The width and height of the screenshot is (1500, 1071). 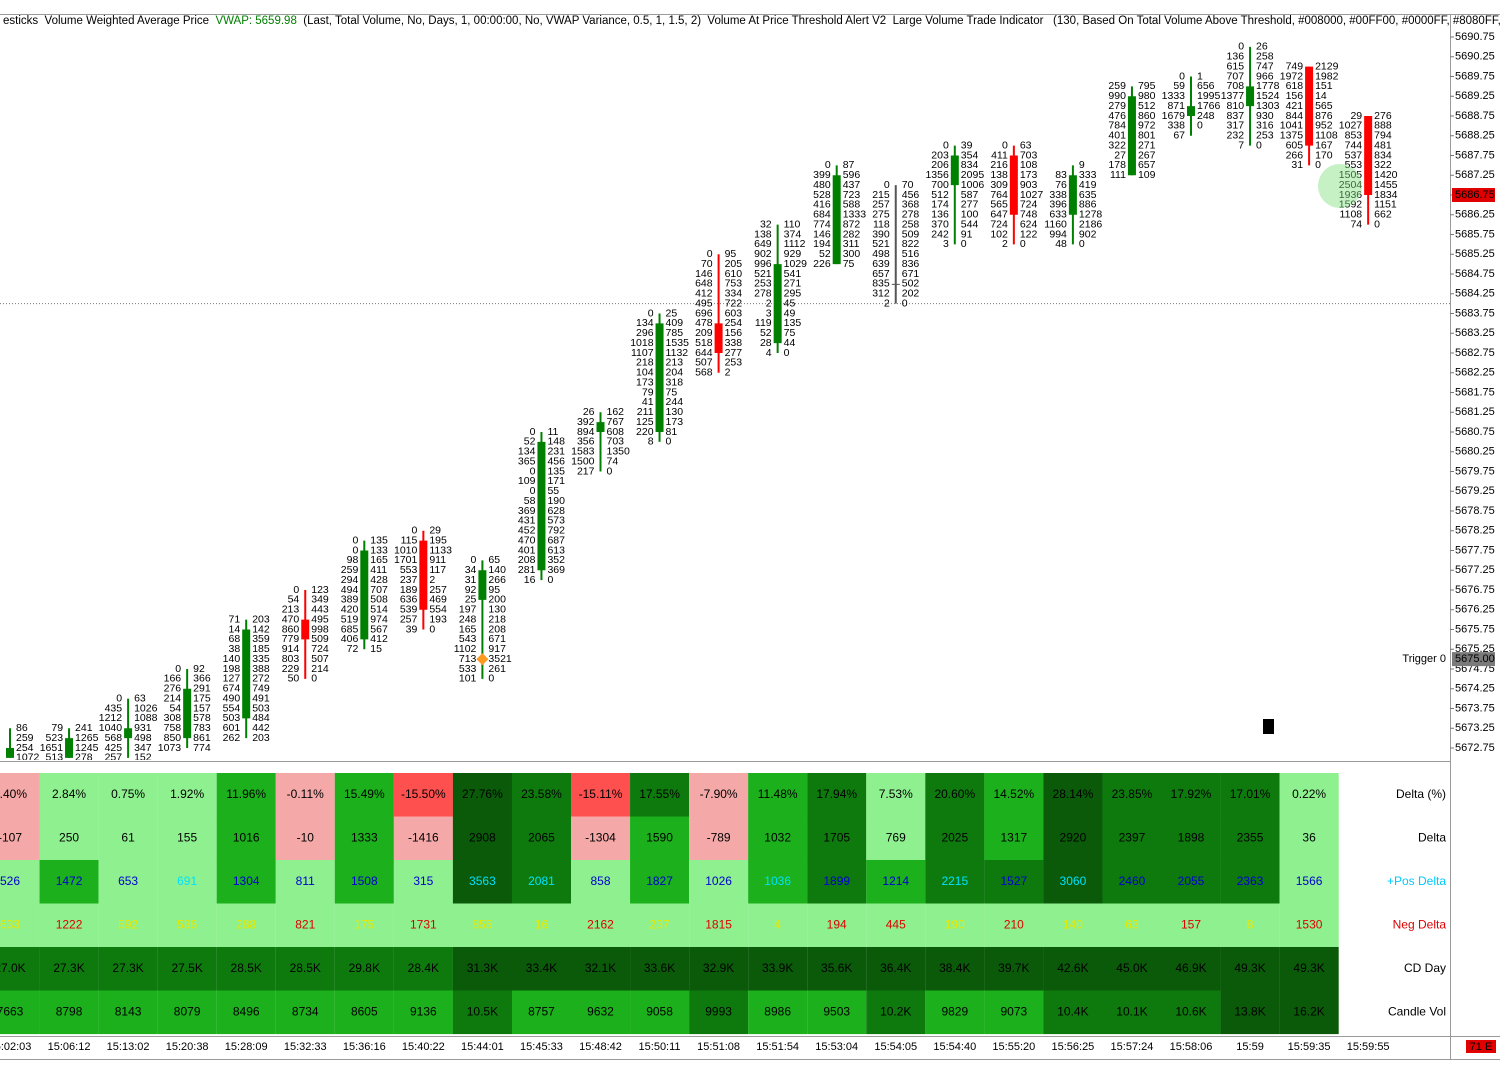 I want to click on price-tick-label: 5672.75, so click(x=1475, y=748).